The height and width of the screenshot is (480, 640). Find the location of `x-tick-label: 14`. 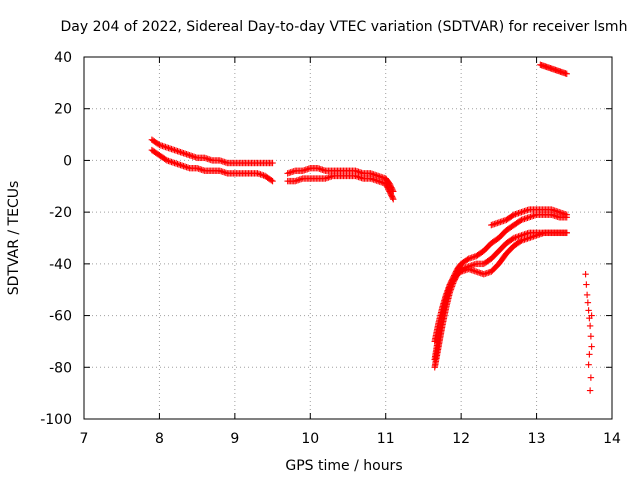

x-tick-label: 14 is located at coordinates (612, 439).